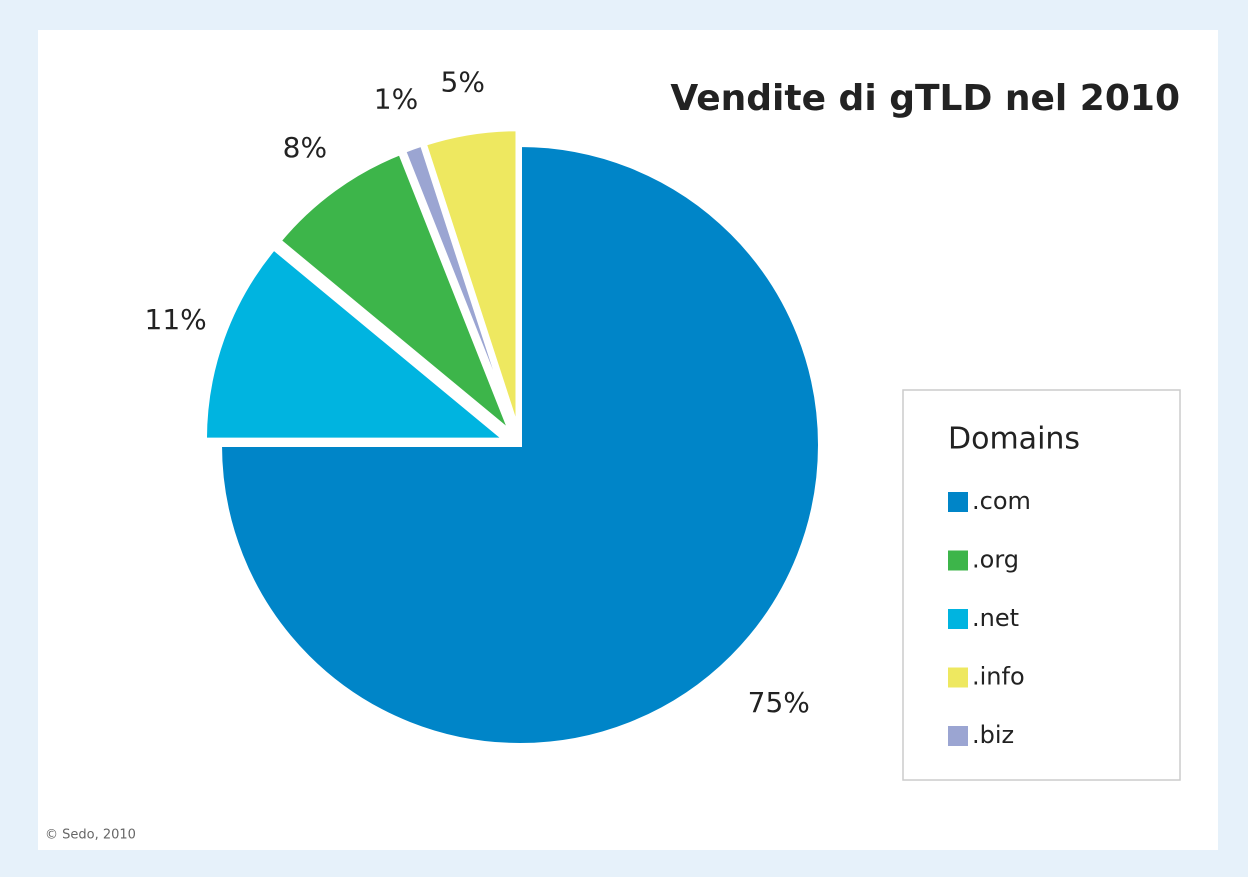 This screenshot has width=1248, height=877. What do you see at coordinates (1014, 439) in the screenshot?
I see `legend-title: Domains` at bounding box center [1014, 439].